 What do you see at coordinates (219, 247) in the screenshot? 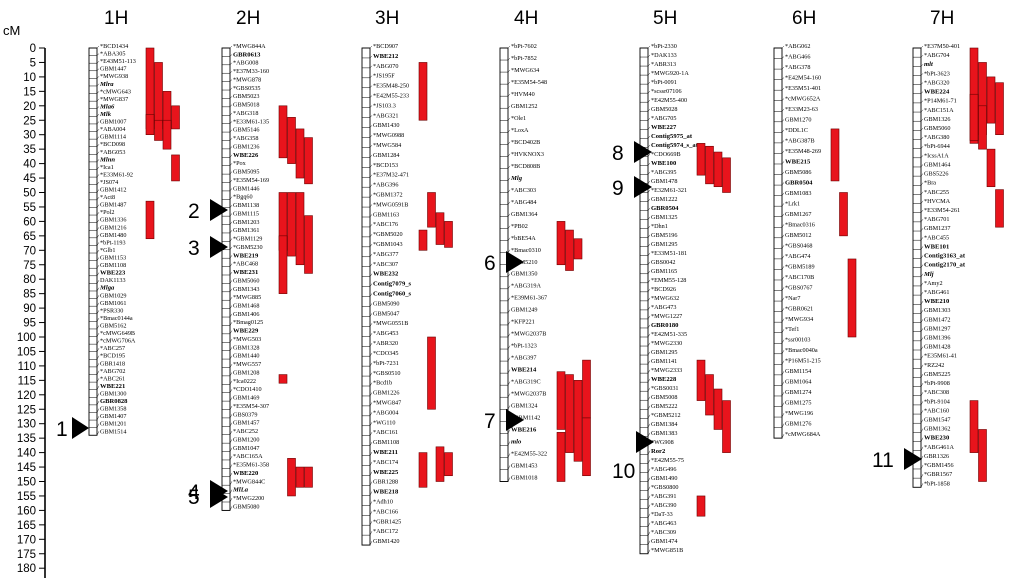
I see `arrow-3-triangle` at bounding box center [219, 247].